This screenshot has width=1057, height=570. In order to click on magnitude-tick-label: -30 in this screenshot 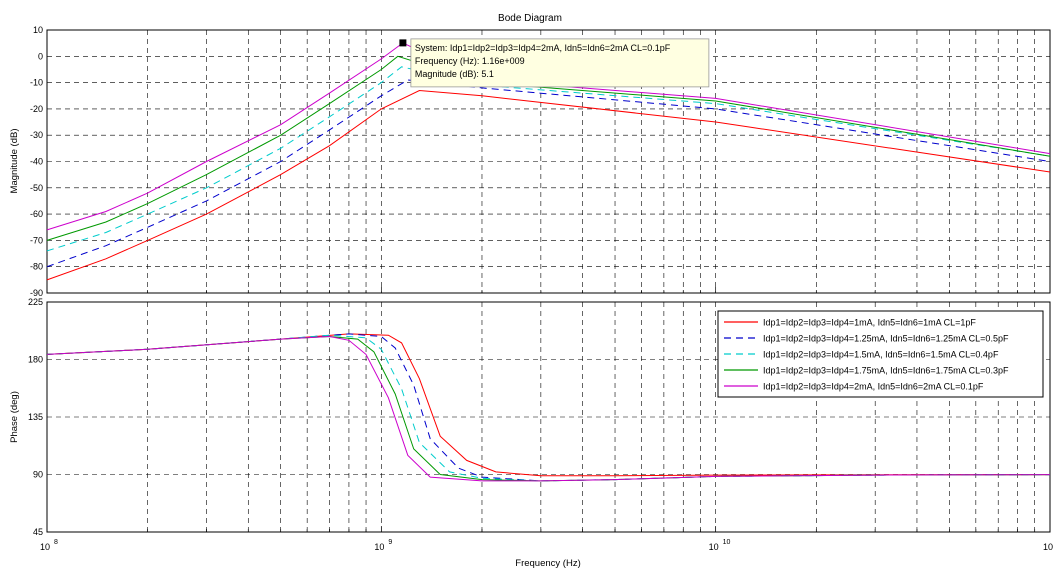, I will do `click(36, 135)`.